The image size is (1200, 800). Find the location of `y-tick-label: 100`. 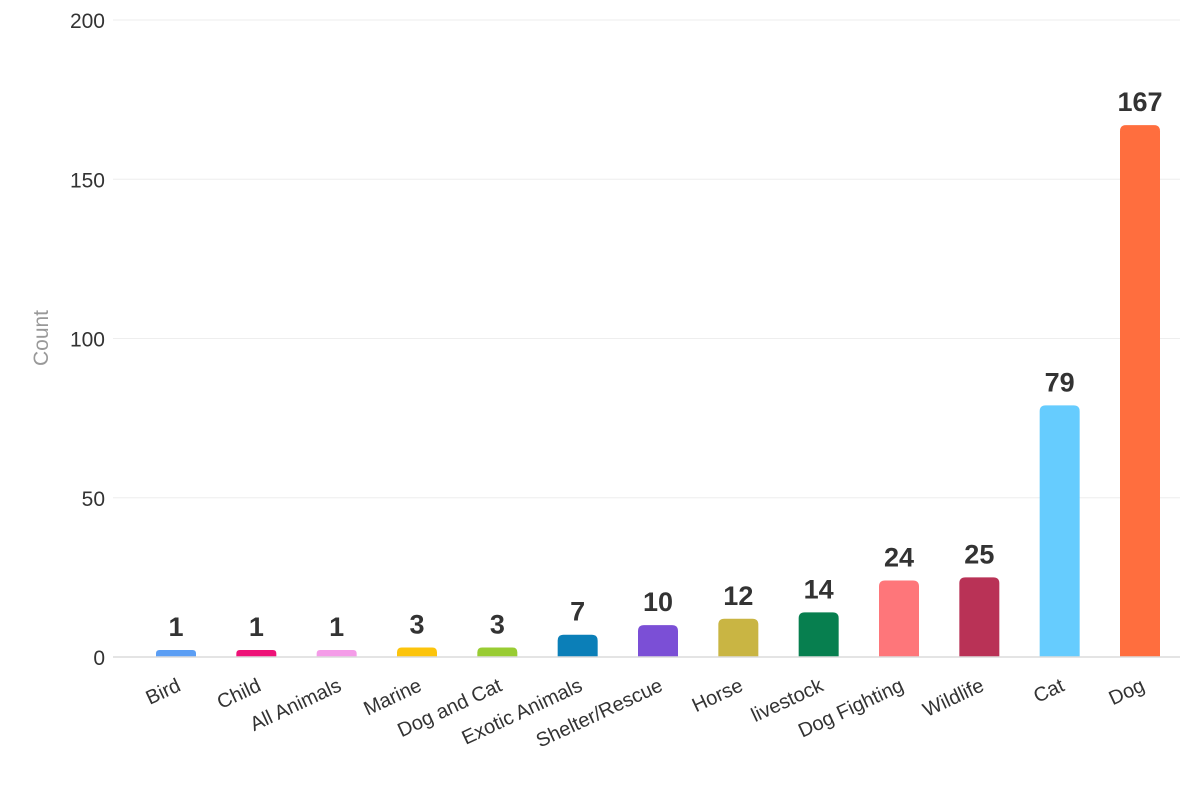

y-tick-label: 100 is located at coordinates (87, 340).